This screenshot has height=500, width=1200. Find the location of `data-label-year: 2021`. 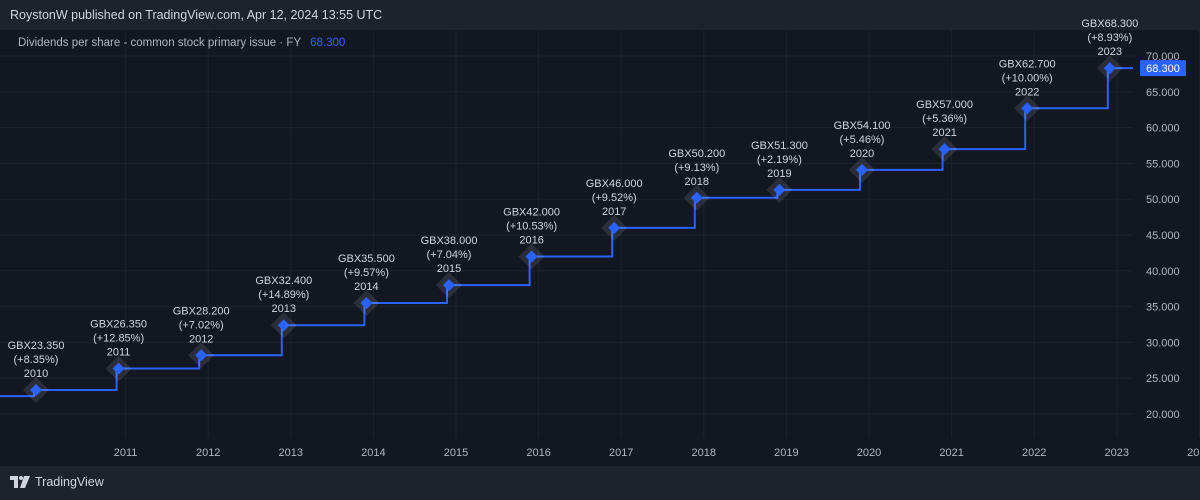

data-label-year: 2021 is located at coordinates (944, 133).